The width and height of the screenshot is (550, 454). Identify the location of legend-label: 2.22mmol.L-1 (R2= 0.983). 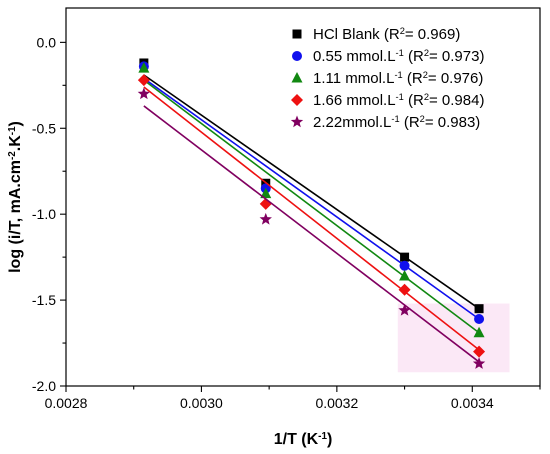
(396, 122).